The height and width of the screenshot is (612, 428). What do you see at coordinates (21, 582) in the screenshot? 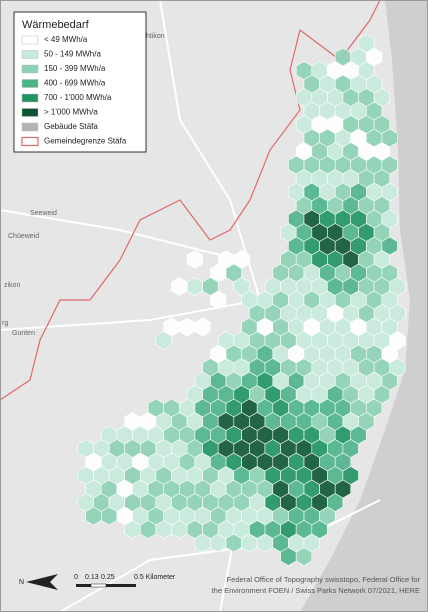
I see `north-label: N` at bounding box center [21, 582].